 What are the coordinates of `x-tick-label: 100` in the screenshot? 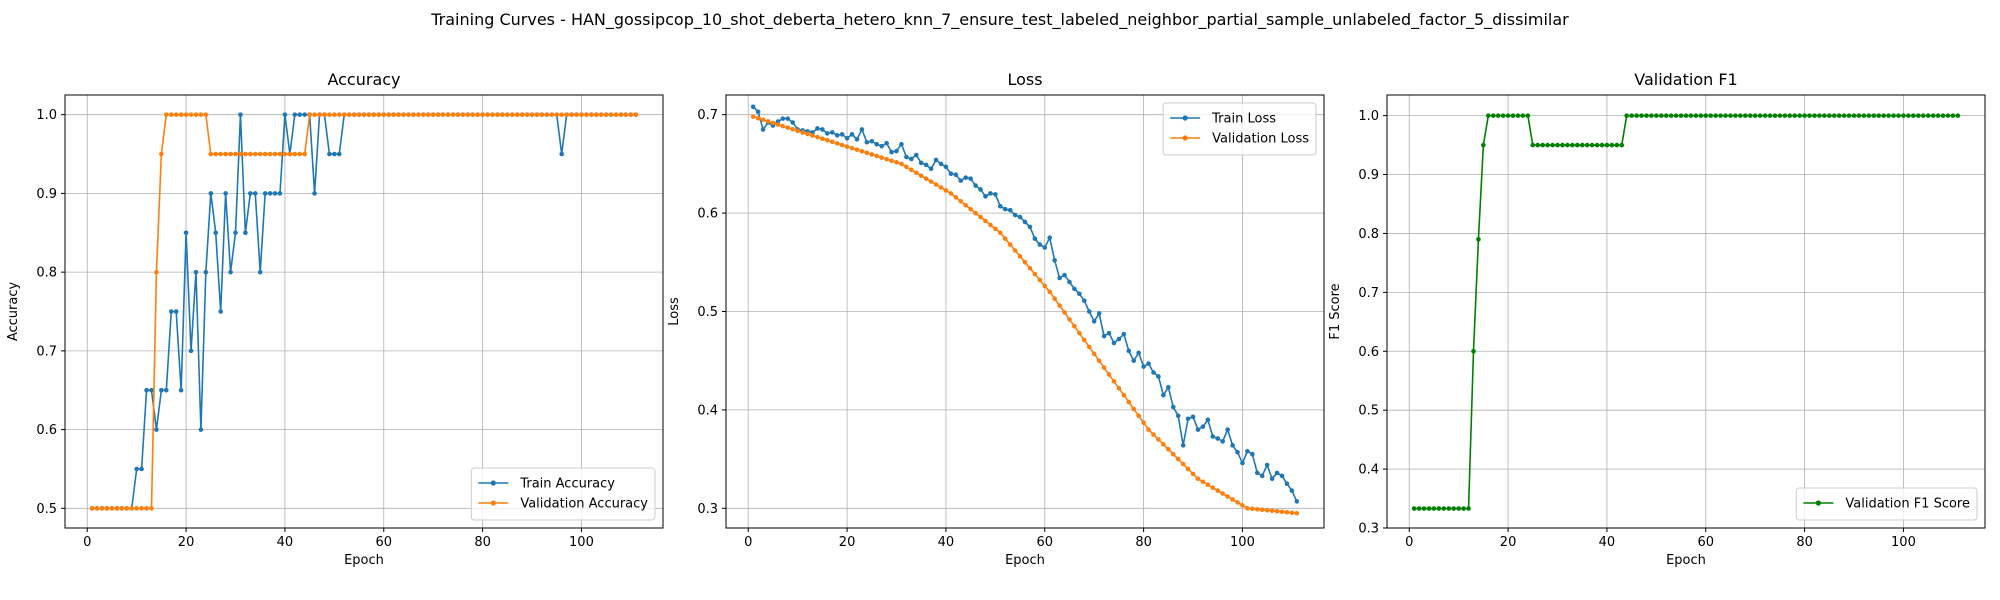 It's located at (581, 542).